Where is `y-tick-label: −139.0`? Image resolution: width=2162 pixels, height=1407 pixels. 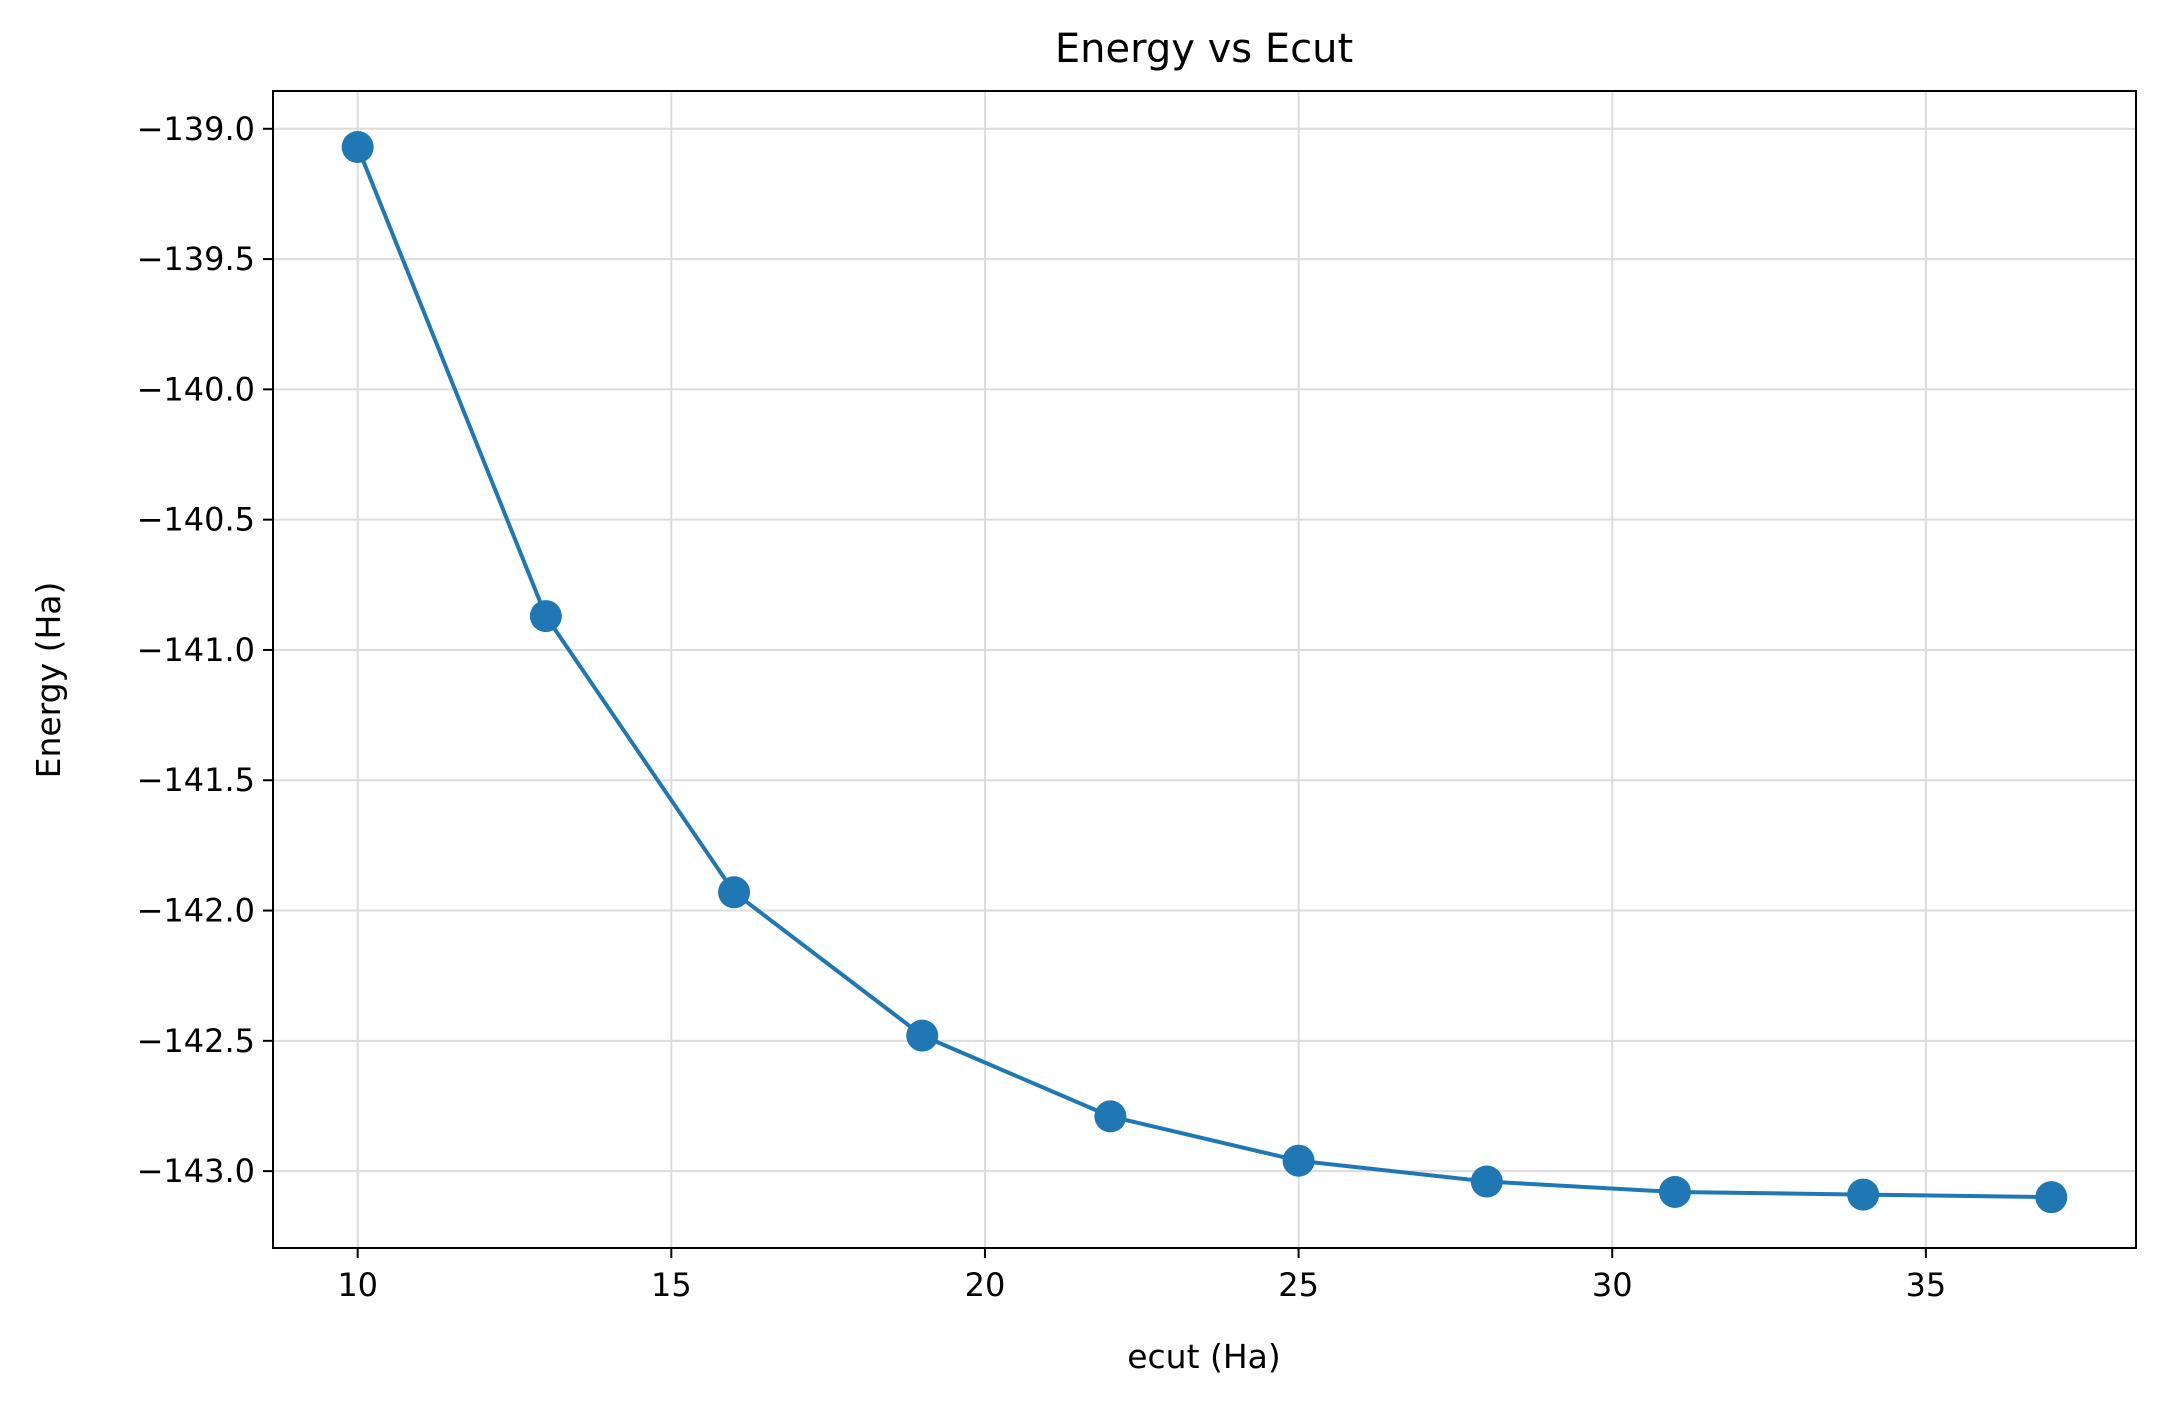 y-tick-label: −139.0 is located at coordinates (196, 129).